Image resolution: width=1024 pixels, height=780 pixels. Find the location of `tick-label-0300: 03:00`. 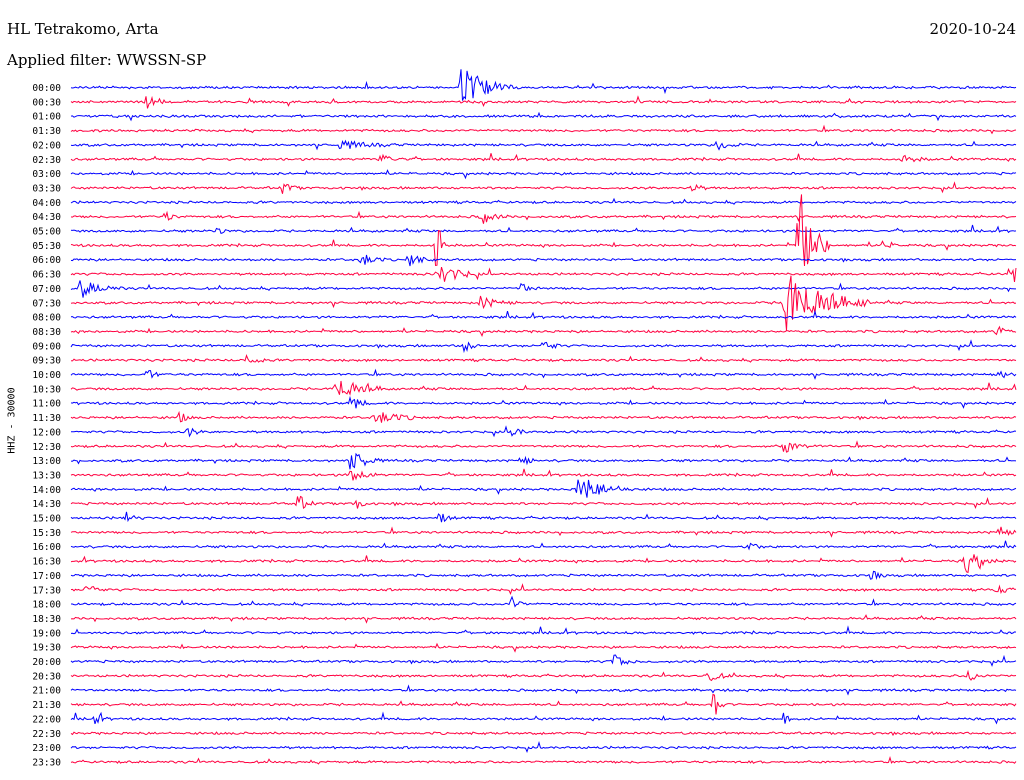

tick-label-0300: 03:00 is located at coordinates (46, 174).